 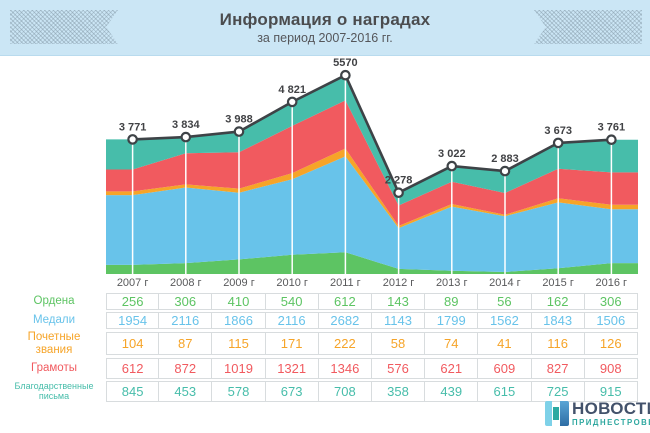 I want to click on value-cell: 1866, so click(x=239, y=320).